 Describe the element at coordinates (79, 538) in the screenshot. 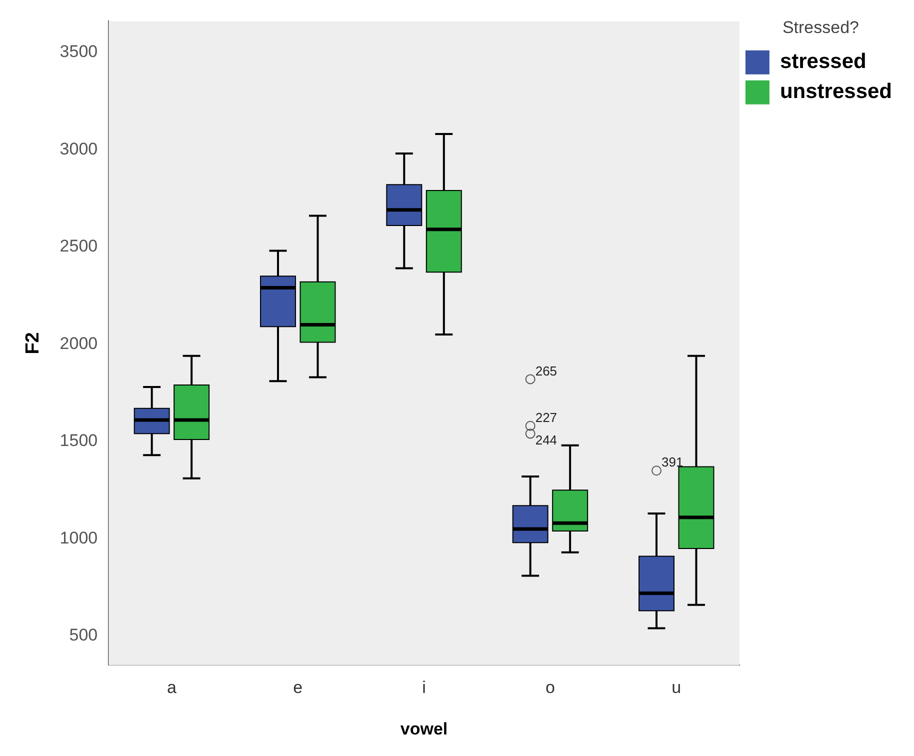

I see `y-tick-label: 1000` at that location.